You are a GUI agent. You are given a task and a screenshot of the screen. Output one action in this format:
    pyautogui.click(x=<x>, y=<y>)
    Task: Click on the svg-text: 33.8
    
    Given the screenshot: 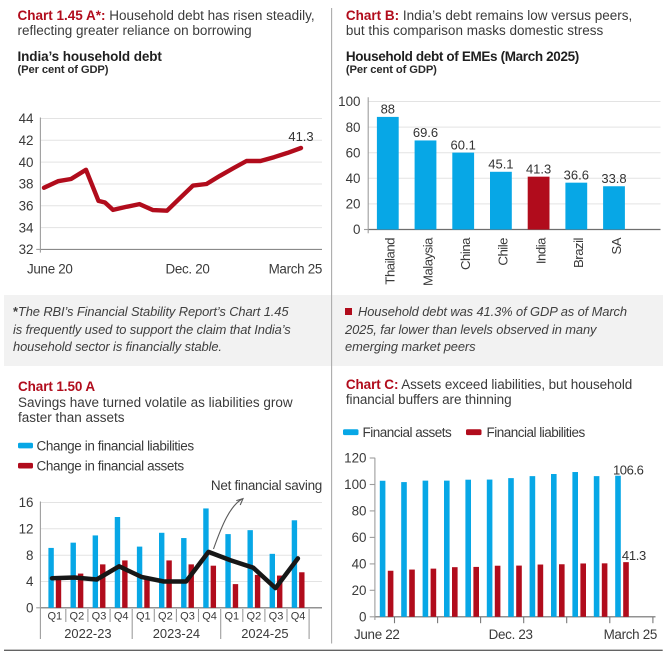 What is the action you would take?
    pyautogui.click(x=613, y=178)
    